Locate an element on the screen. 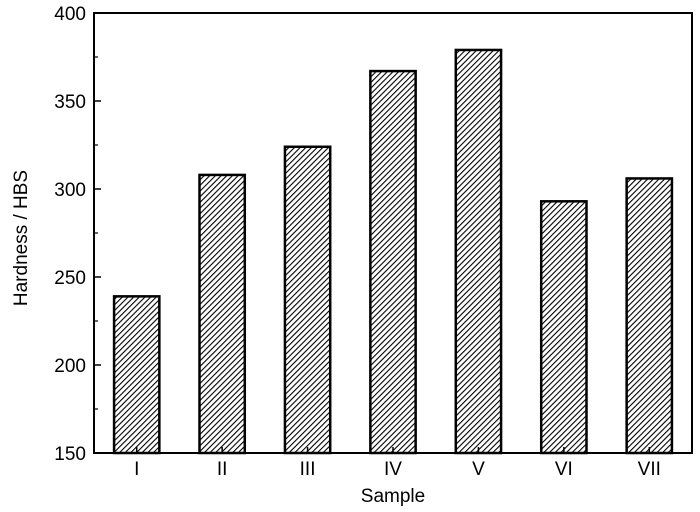 The width and height of the screenshot is (700, 512). bar-VII is located at coordinates (649, 316).